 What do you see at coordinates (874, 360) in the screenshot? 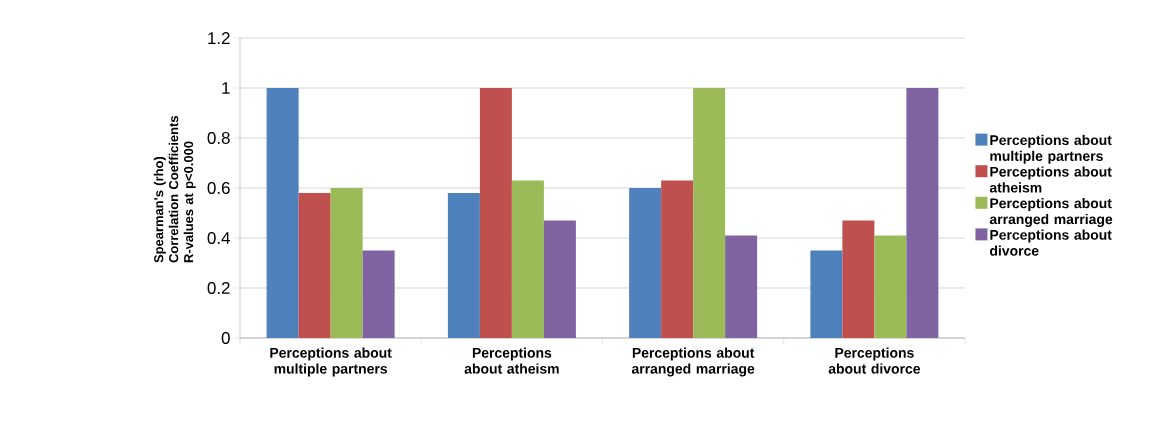
I see `x-tick-label: Perceptions about divorce` at bounding box center [874, 360].